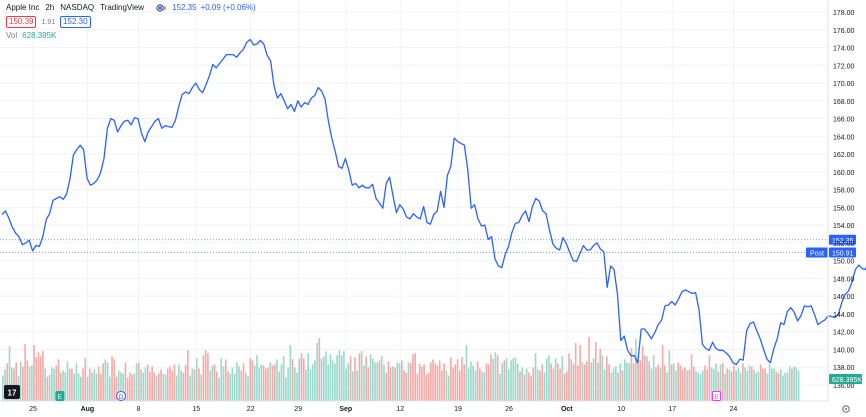 The height and width of the screenshot is (417, 866). What do you see at coordinates (21, 22) in the screenshot?
I see `sell-price-button: 150.39` at bounding box center [21, 22].